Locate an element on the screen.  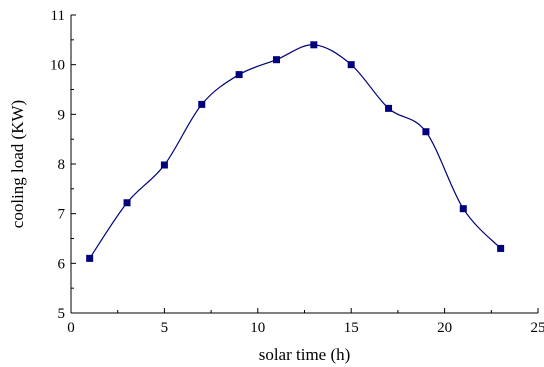
y-tick-label: 11 is located at coordinates (58, 16).